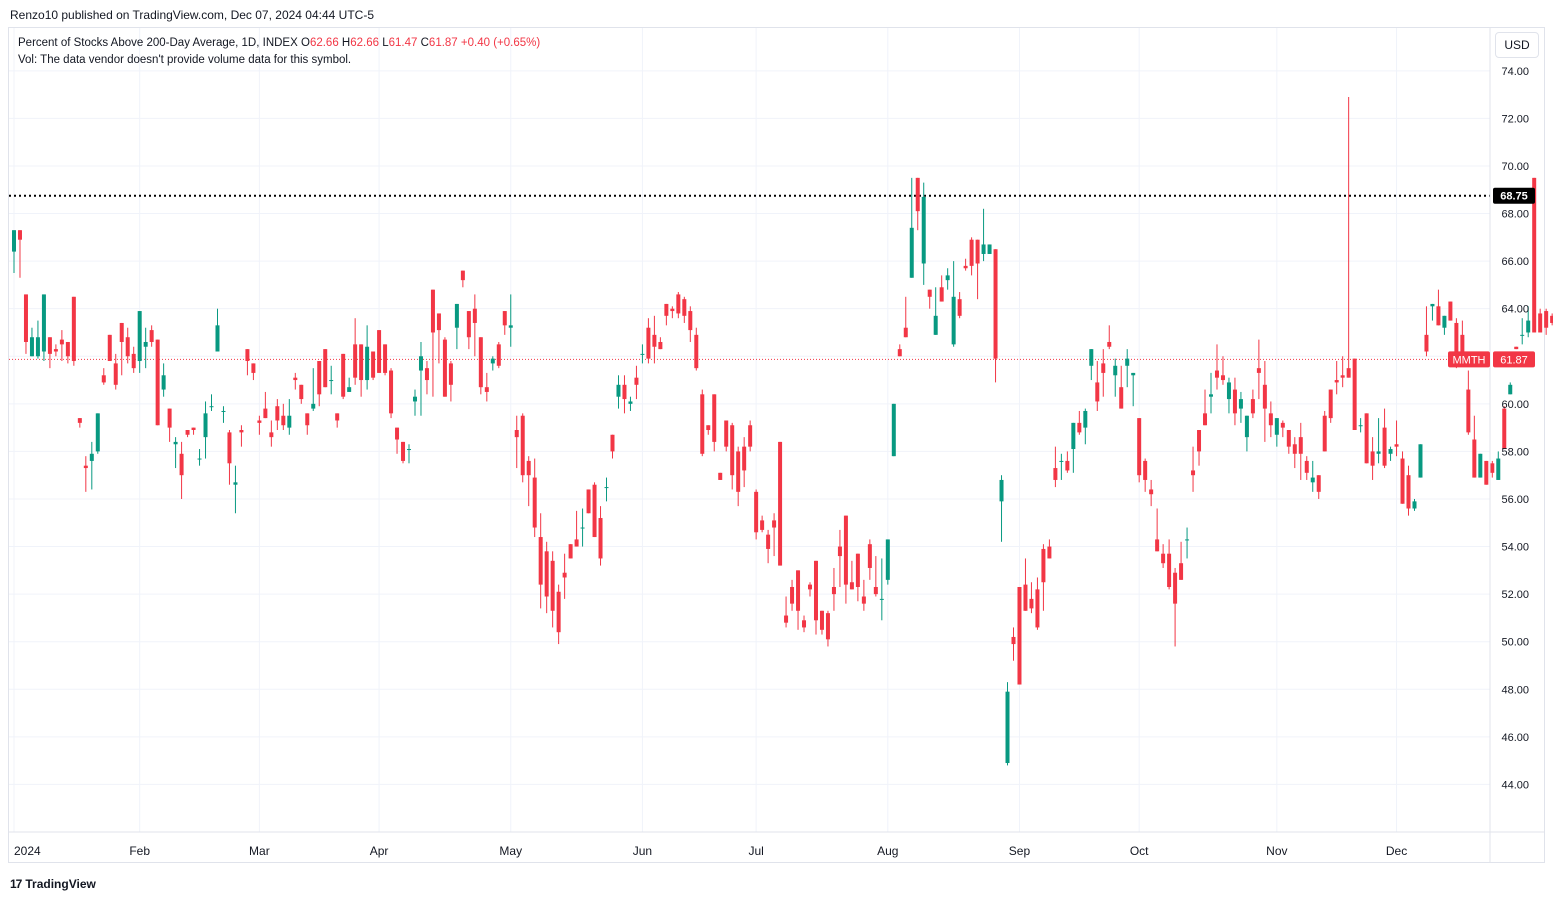 This screenshot has width=1553, height=900. What do you see at coordinates (1517, 45) in the screenshot?
I see `currency-button: USD` at bounding box center [1517, 45].